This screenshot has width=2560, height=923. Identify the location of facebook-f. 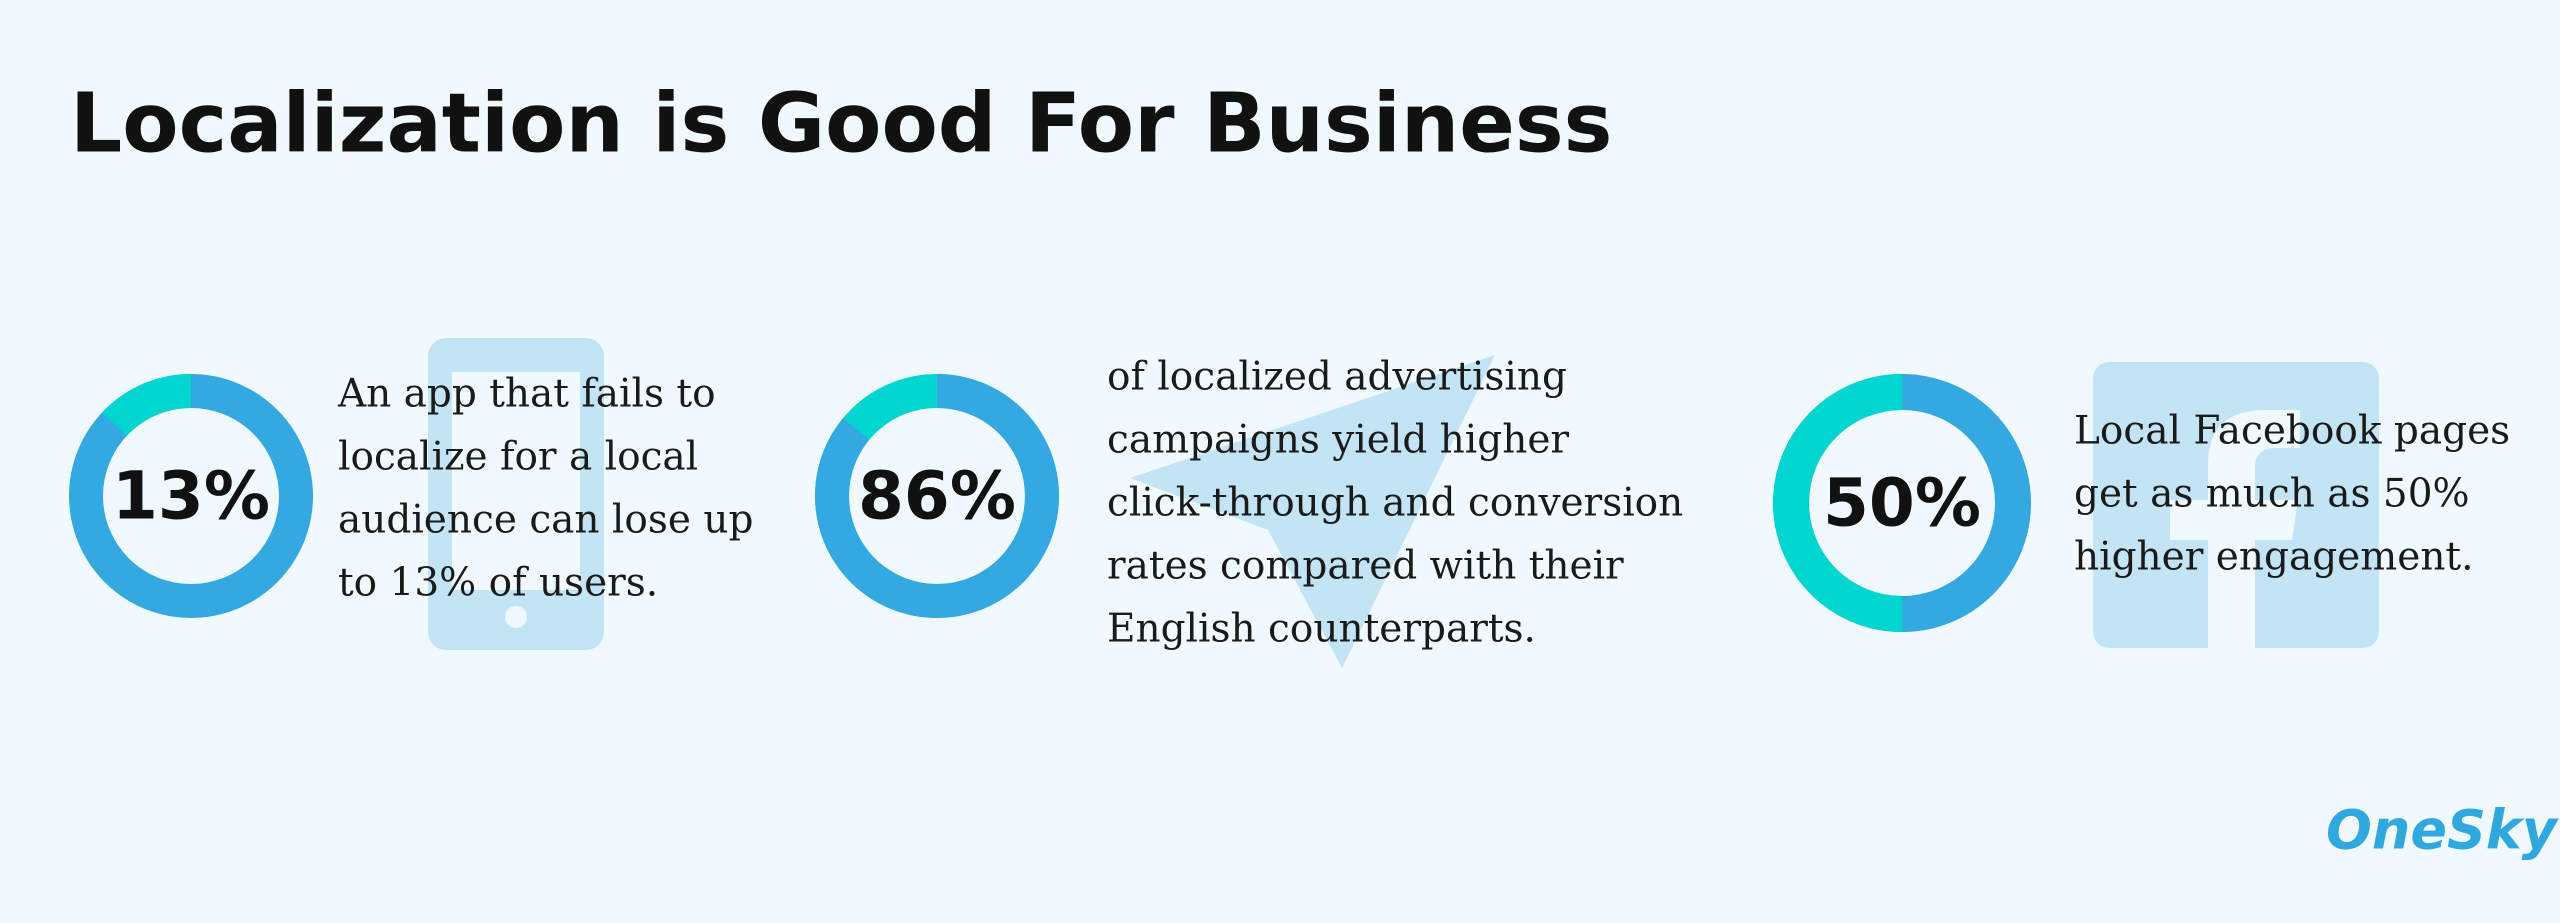
(2235, 529).